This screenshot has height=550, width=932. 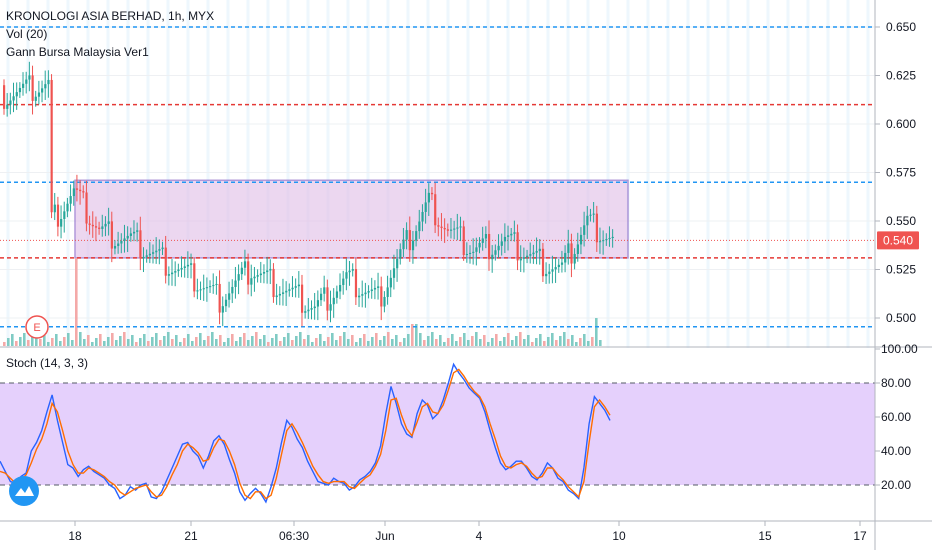 What do you see at coordinates (901, 124) in the screenshot?
I see `price-tick-label: 0.600` at bounding box center [901, 124].